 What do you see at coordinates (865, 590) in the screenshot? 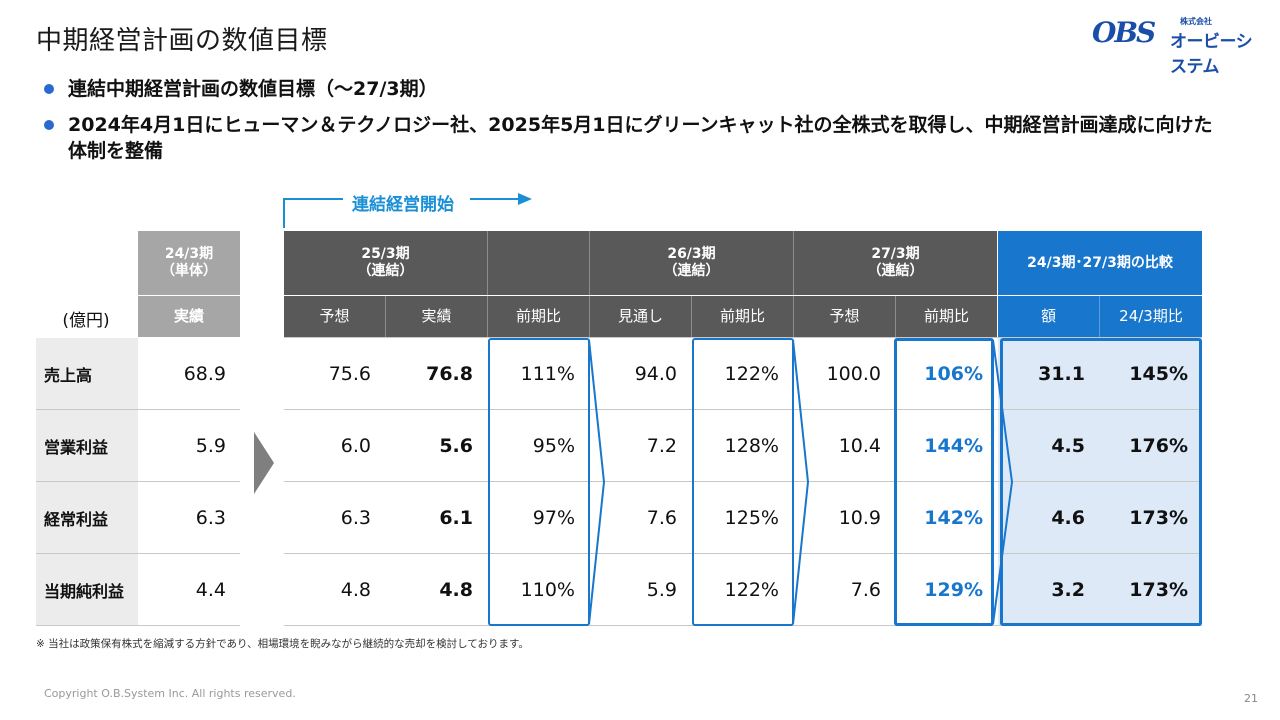
I see `cell-fy27-forecast: 7.6` at bounding box center [865, 590].